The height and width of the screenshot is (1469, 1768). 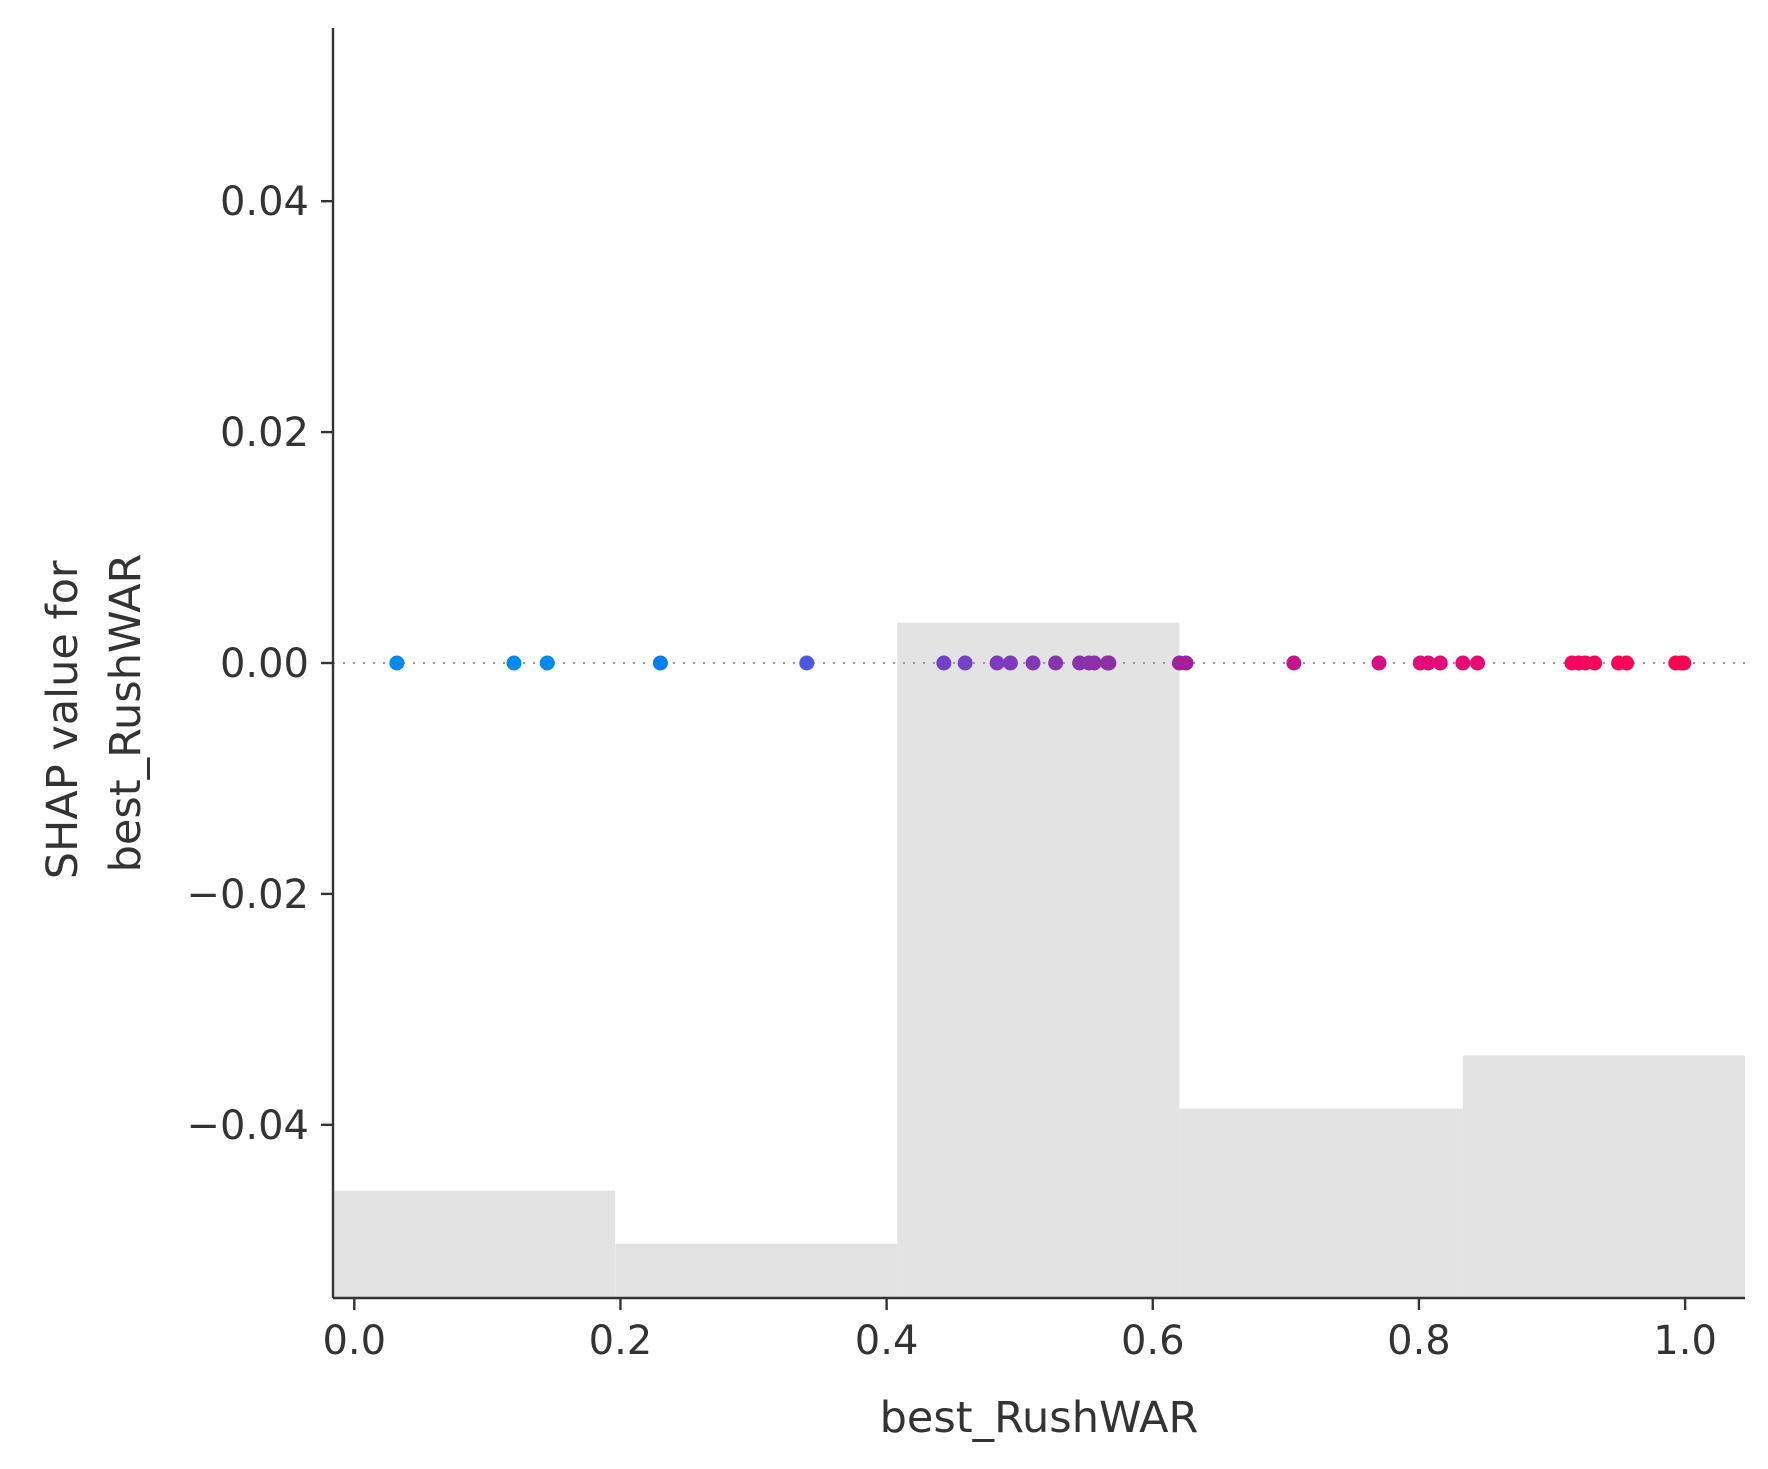 I want to click on x-ticks: 0.0 0.2 0.4 0.6 0.8 1.0, so click(x=1019, y=1331).